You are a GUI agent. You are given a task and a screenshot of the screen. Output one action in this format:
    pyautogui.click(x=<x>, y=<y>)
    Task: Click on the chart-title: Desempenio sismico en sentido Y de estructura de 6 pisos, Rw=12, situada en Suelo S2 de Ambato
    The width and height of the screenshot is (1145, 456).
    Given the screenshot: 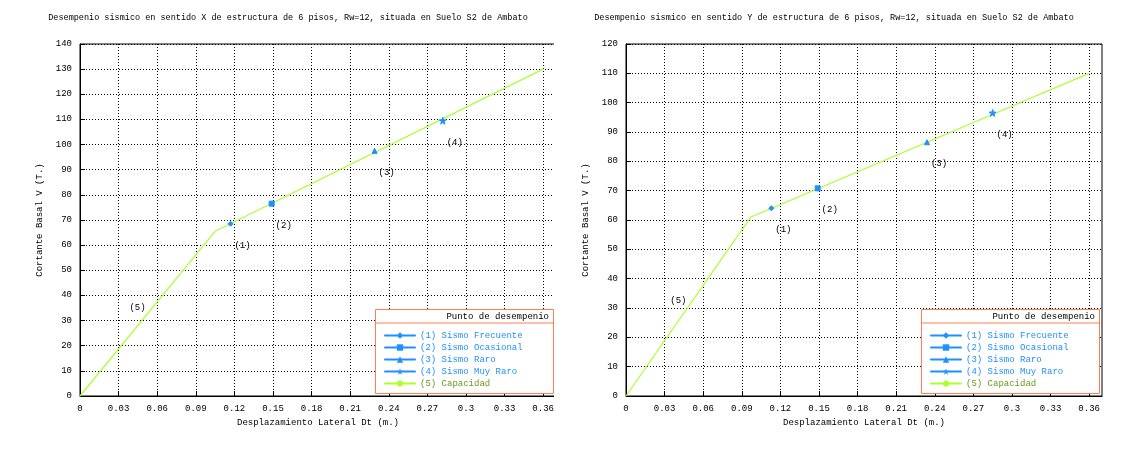 What is the action you would take?
    pyautogui.click(x=834, y=17)
    